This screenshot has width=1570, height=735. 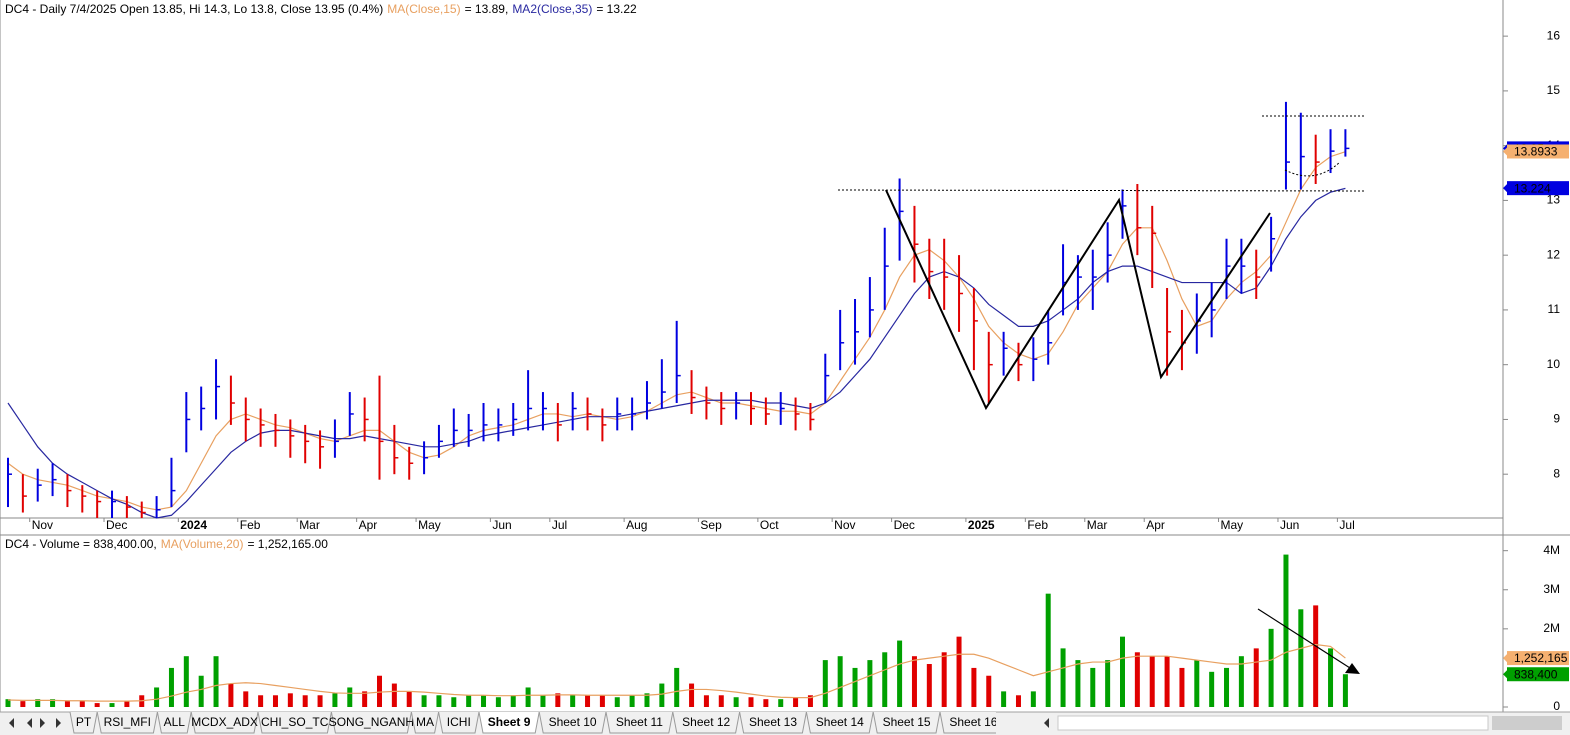 I want to click on sheet-tab-label: ICHI, so click(x=459, y=722).